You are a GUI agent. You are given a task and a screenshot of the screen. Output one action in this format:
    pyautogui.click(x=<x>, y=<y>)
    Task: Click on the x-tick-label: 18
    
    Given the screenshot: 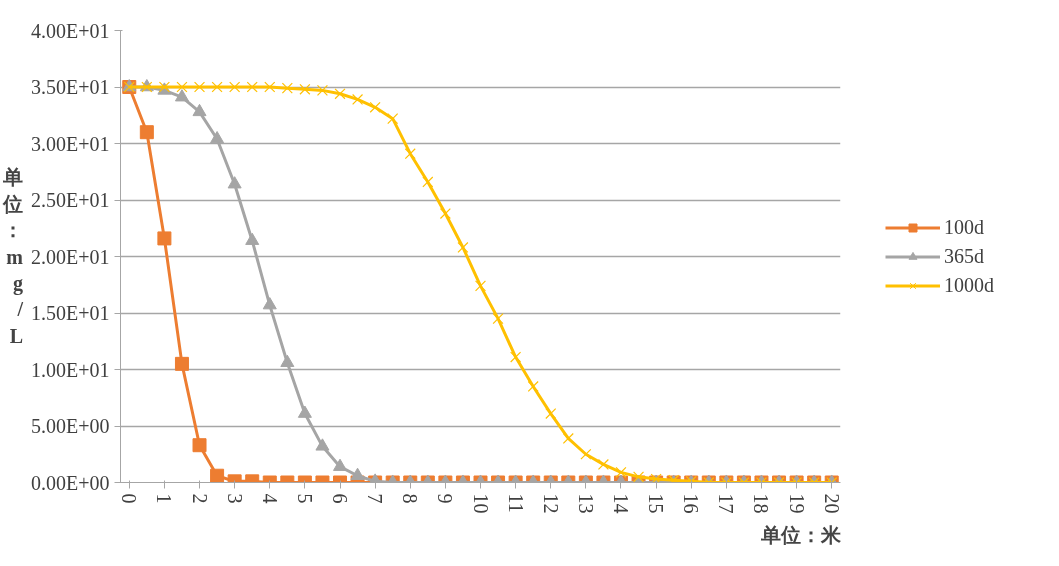 What is the action you would take?
    pyautogui.click(x=761, y=503)
    